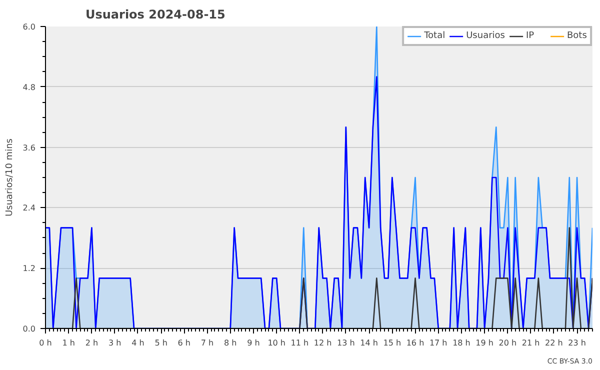 The height and width of the screenshot is (370, 600). Describe the element at coordinates (9, 177) in the screenshot. I see `y-axis-title: Usuarios/10 mins` at that location.